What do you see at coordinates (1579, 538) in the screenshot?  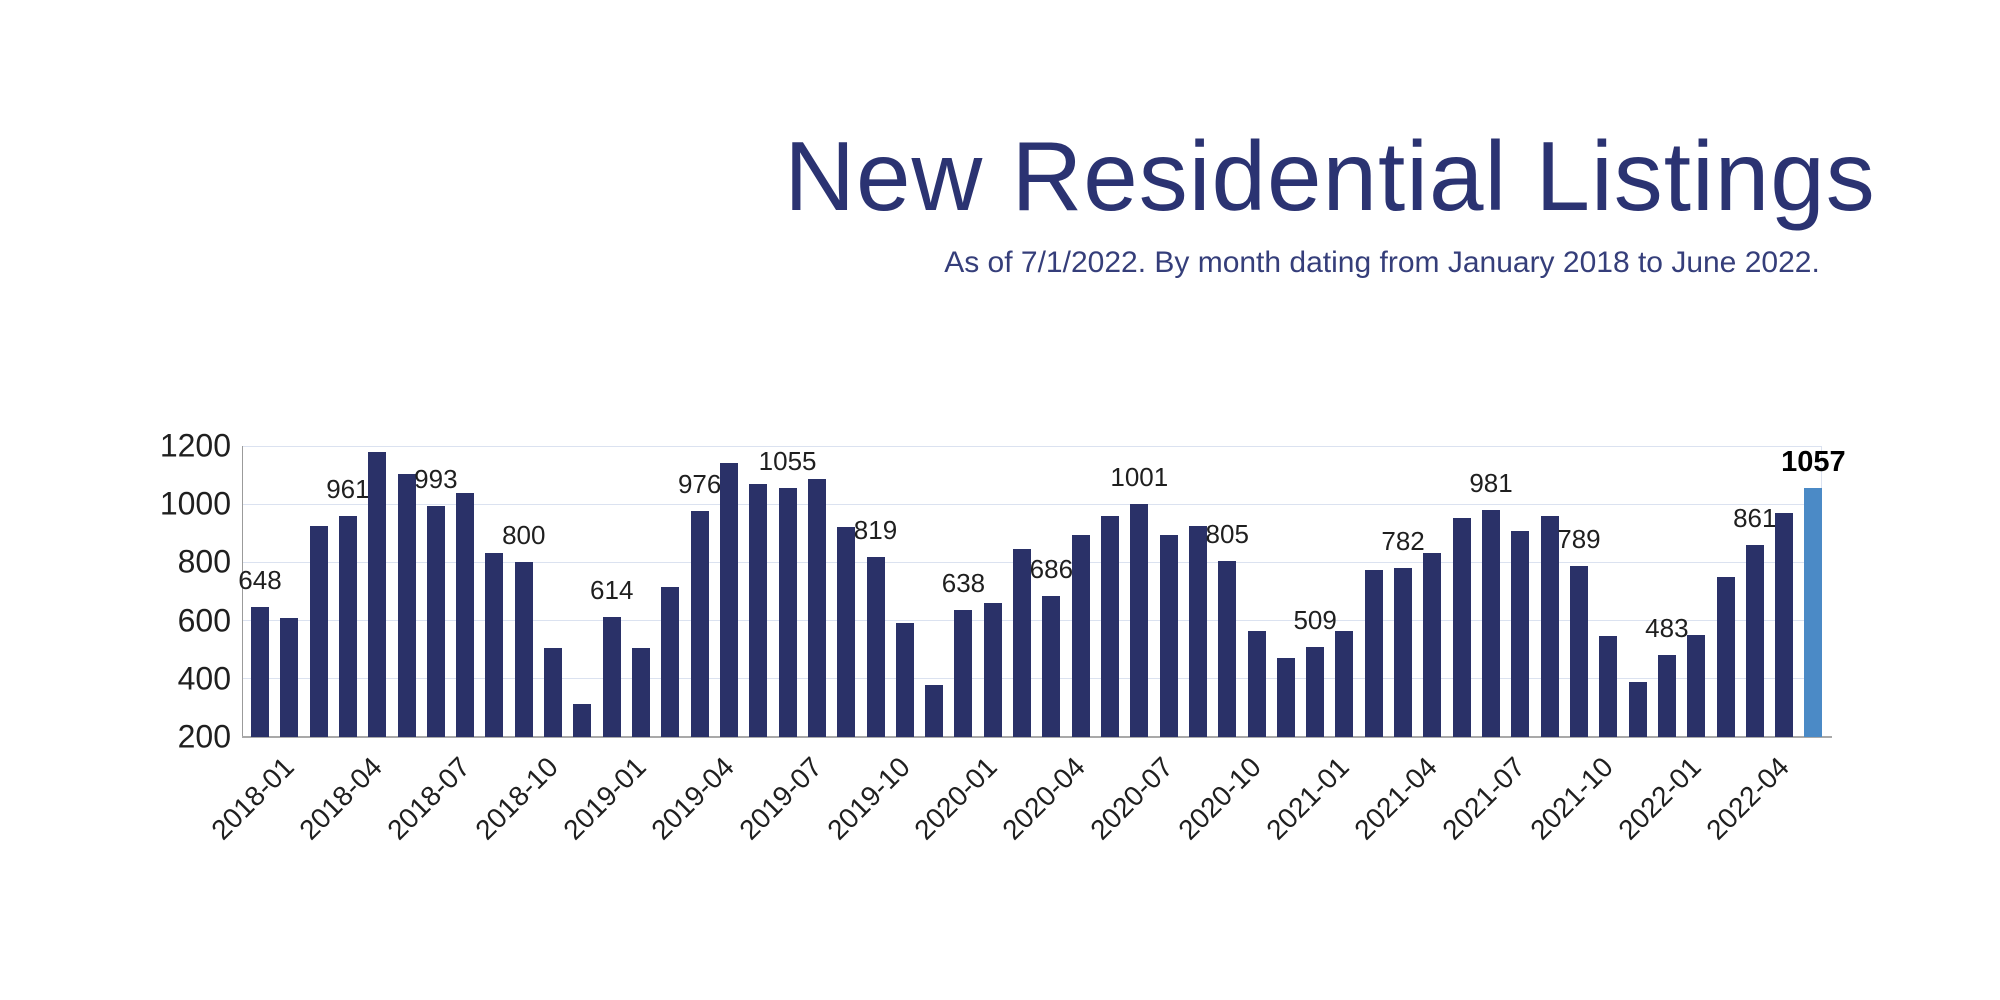 I see `data-label-2021-10: 789` at bounding box center [1579, 538].